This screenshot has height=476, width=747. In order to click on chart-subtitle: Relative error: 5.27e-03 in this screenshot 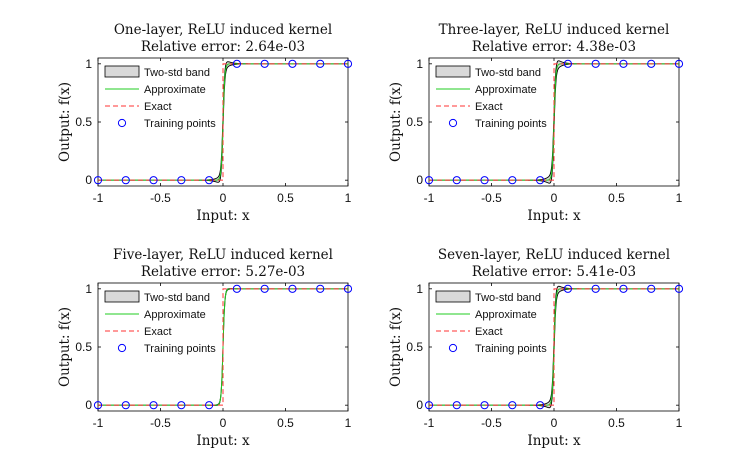, I will do `click(223, 272)`.